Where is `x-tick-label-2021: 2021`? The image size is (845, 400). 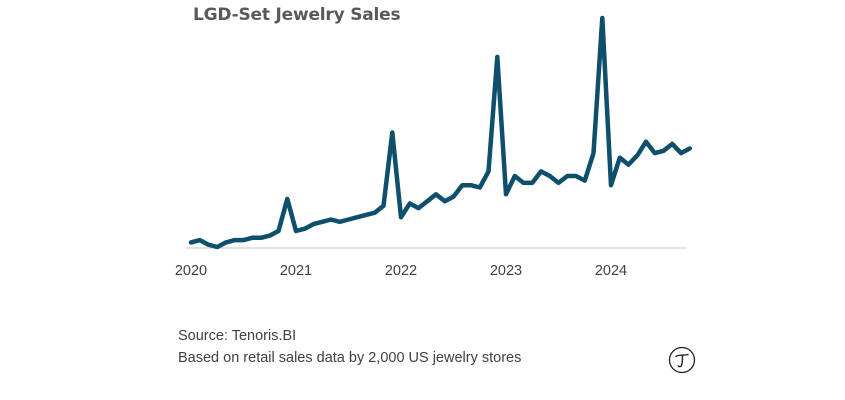
x-tick-label-2021: 2021 is located at coordinates (296, 271).